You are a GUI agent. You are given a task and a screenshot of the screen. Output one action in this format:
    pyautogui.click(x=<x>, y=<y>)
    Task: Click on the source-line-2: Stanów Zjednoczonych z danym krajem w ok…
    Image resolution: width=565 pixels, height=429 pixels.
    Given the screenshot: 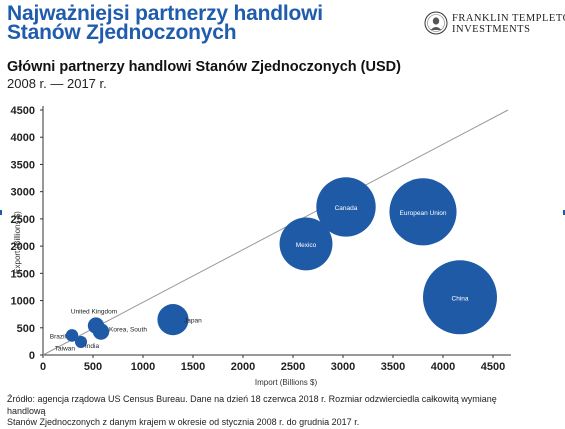 What is the action you would take?
    pyautogui.click(x=183, y=422)
    